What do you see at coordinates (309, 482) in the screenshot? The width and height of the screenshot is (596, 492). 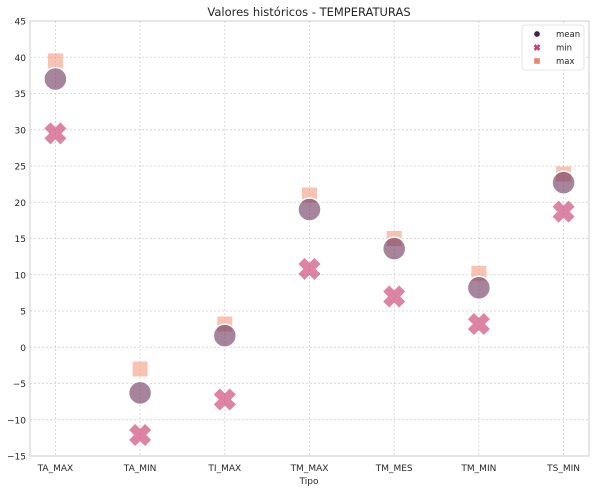 I see `x-axis-label: Tipo` at bounding box center [309, 482].